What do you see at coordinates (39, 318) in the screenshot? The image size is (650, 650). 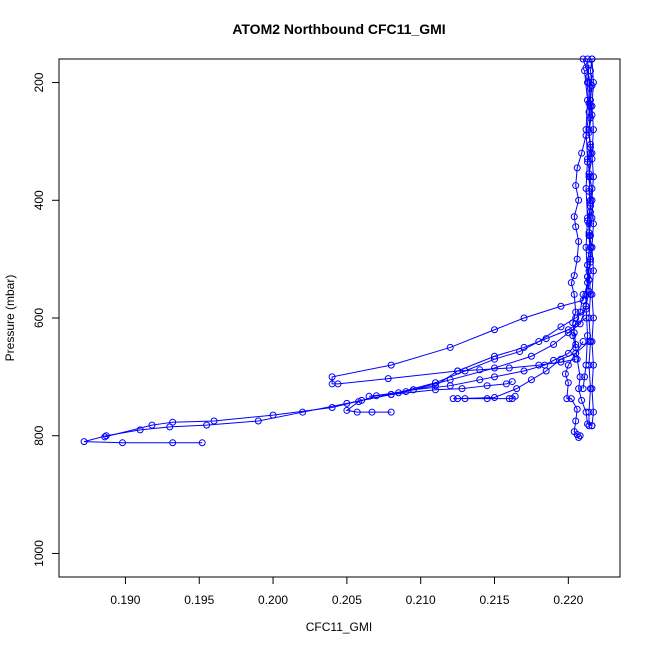 I see `y-tick-label: 600` at bounding box center [39, 318].